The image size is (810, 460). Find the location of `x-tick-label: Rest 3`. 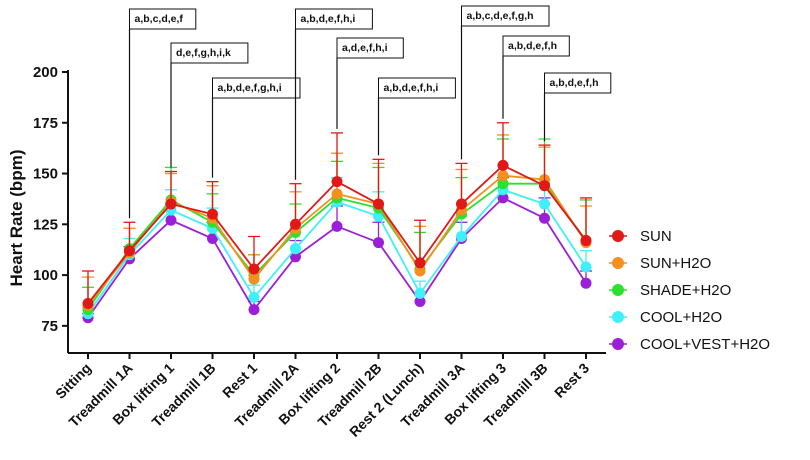

x-tick-label: Rest 3 is located at coordinates (571, 380).